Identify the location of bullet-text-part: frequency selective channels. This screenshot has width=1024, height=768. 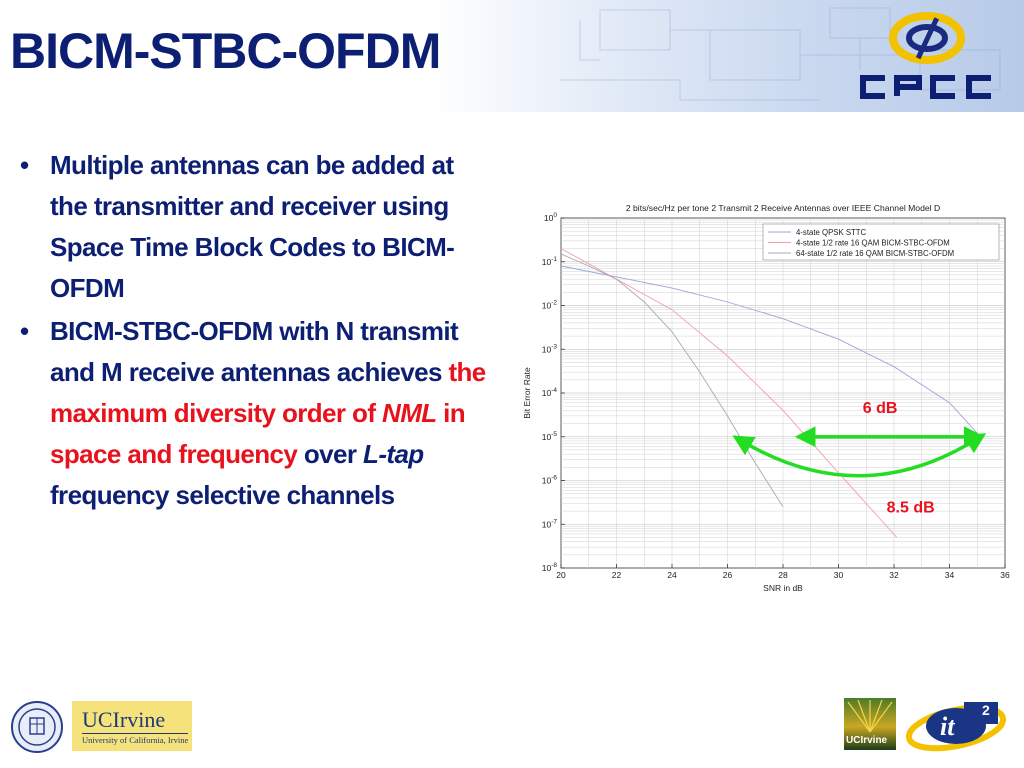
(222, 495).